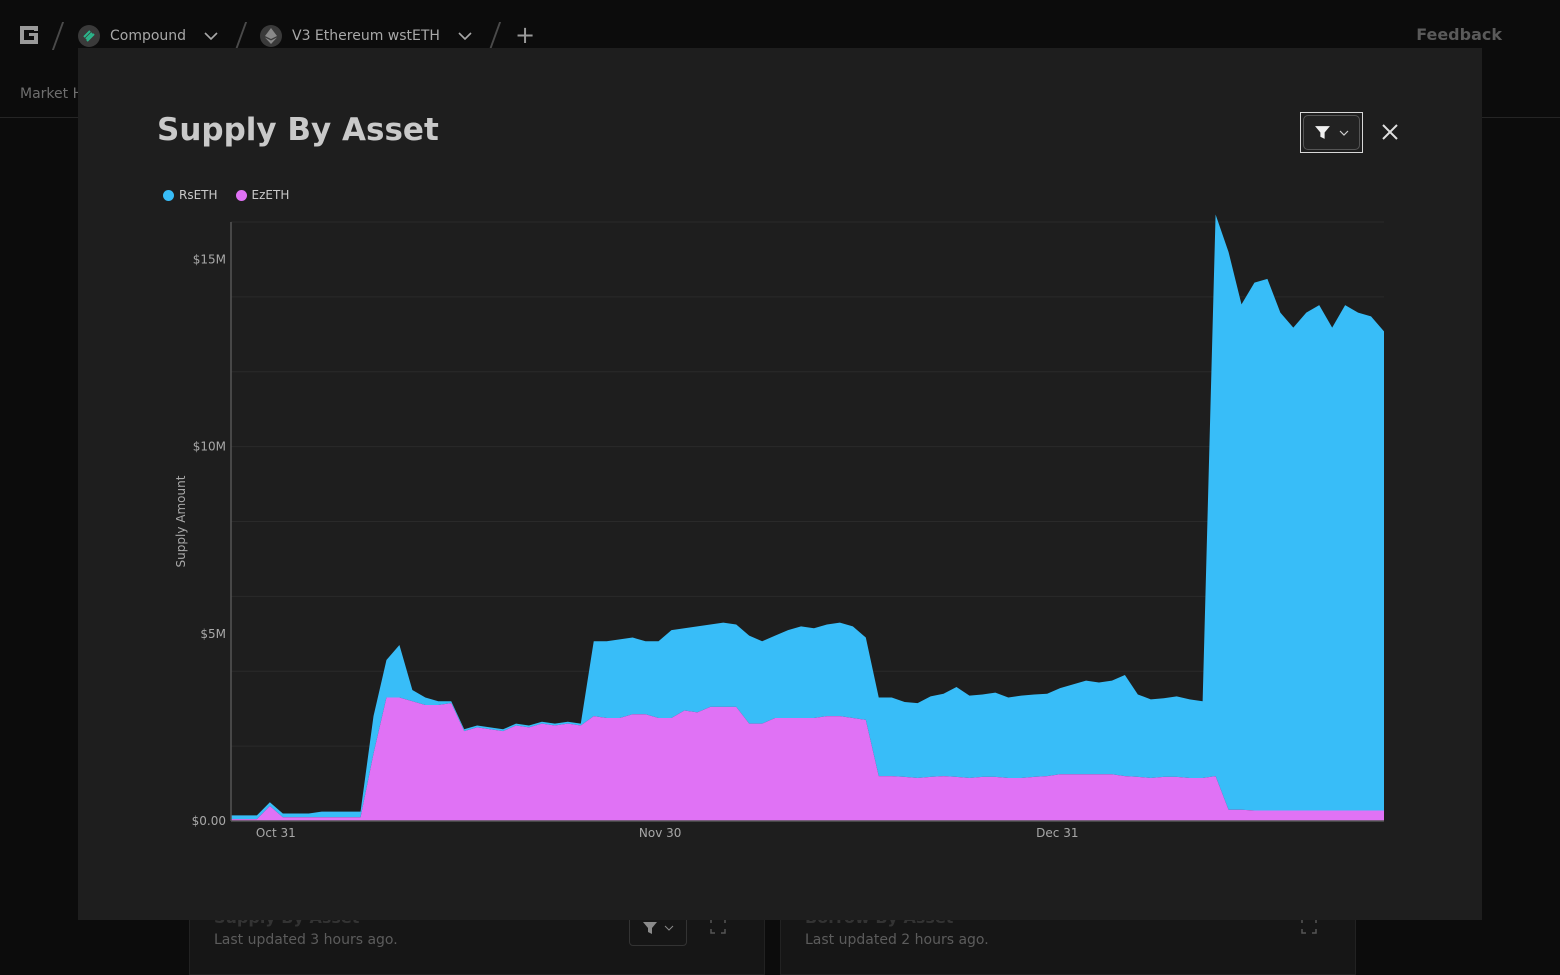 This screenshot has height=975, width=1560. I want to click on y-tick-label: $10M, so click(209, 447).